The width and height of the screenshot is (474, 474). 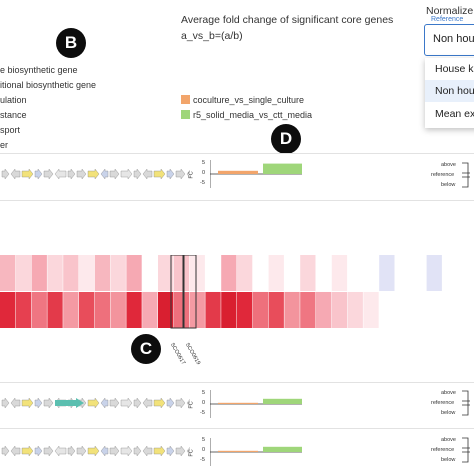 What do you see at coordinates (253, 115) in the screenshot?
I see `legend-label-r5: r5_solid_media_vs_ctt_media` at bounding box center [253, 115].